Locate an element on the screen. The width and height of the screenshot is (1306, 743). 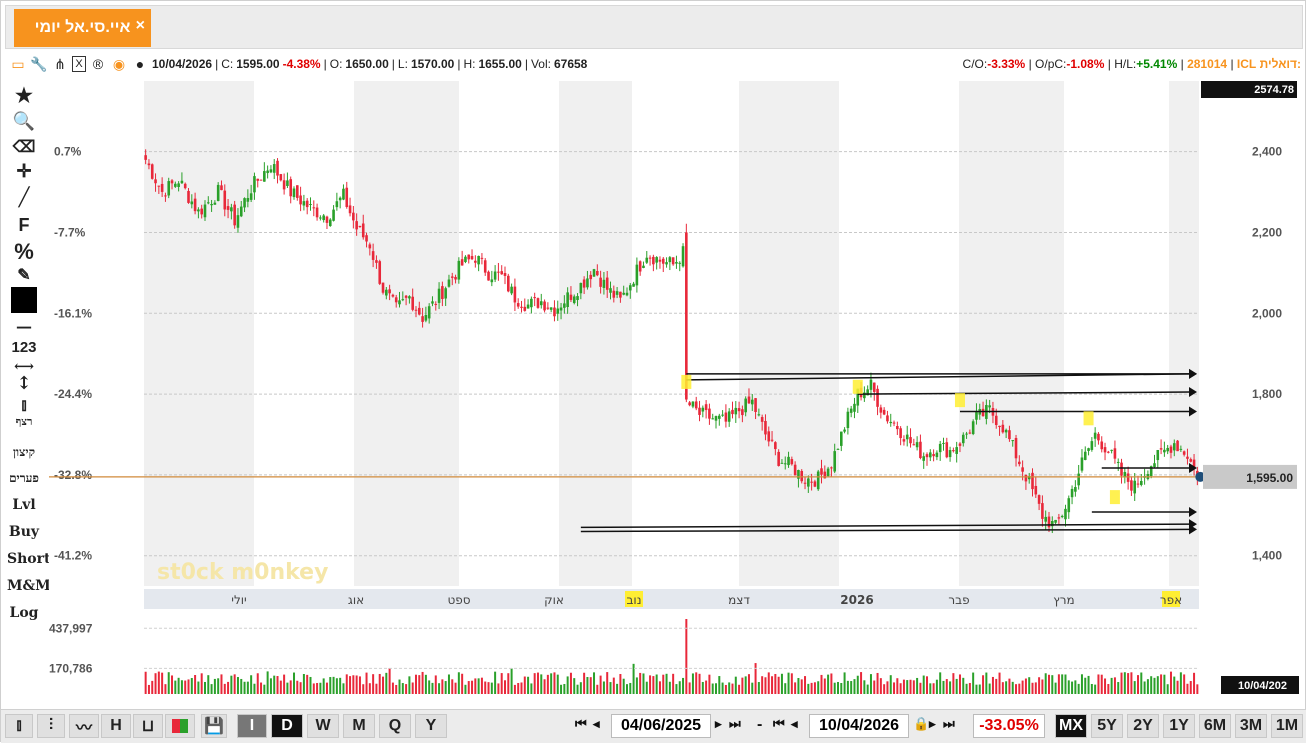
color-picker is located at coordinates (24, 300).